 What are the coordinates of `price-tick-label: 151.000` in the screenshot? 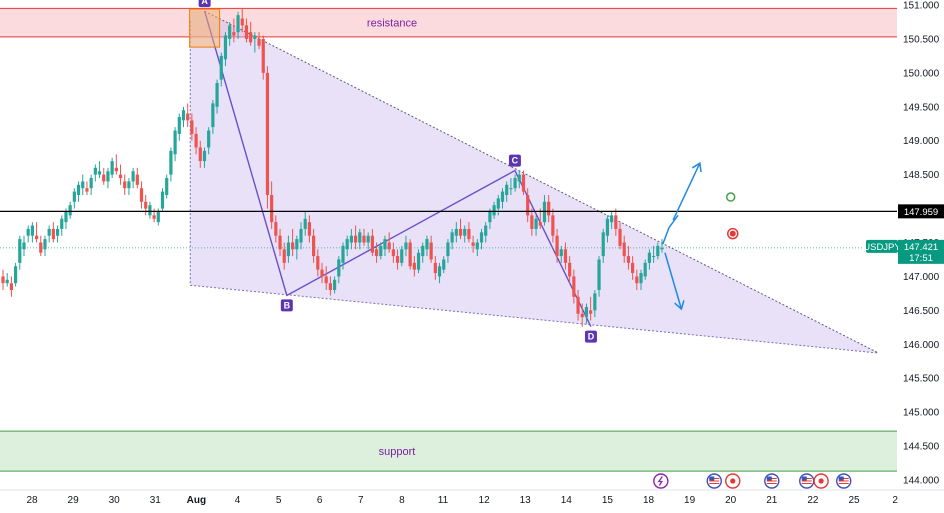 It's located at (921, 6).